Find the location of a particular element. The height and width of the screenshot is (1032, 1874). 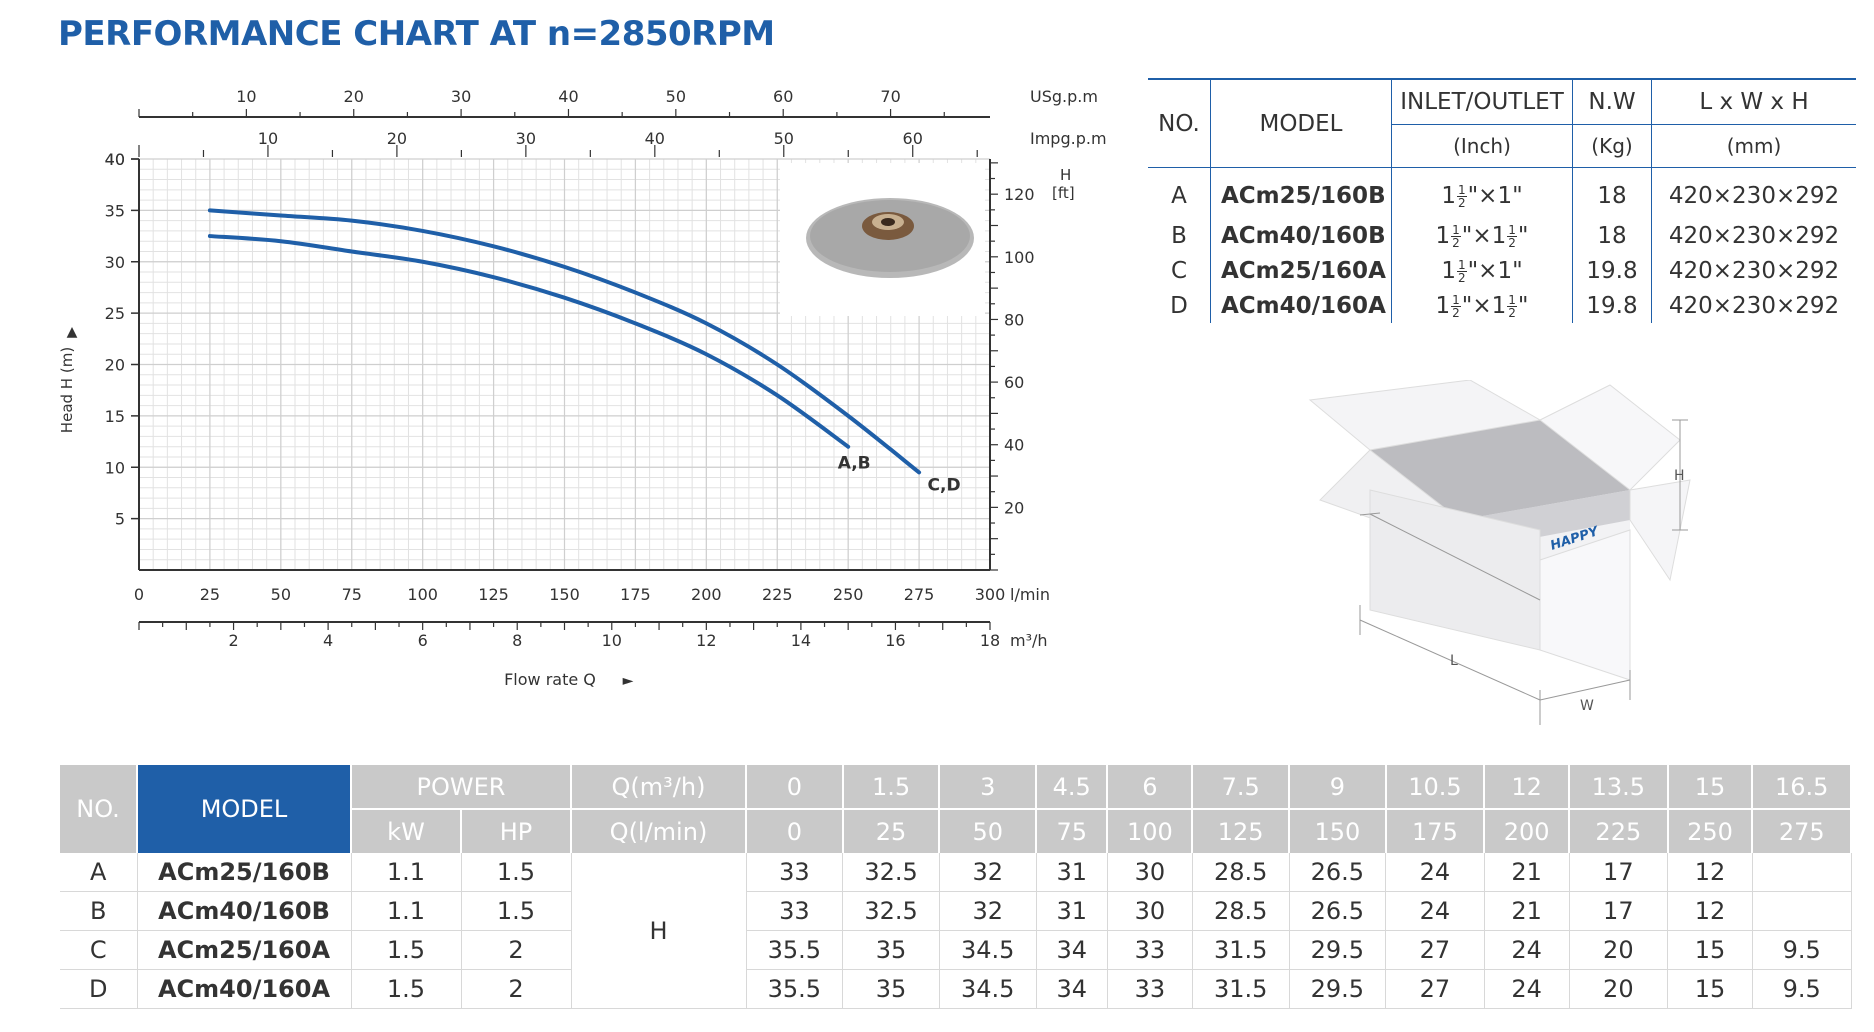

chart-curves: A,B C,D is located at coordinates (584, 351).